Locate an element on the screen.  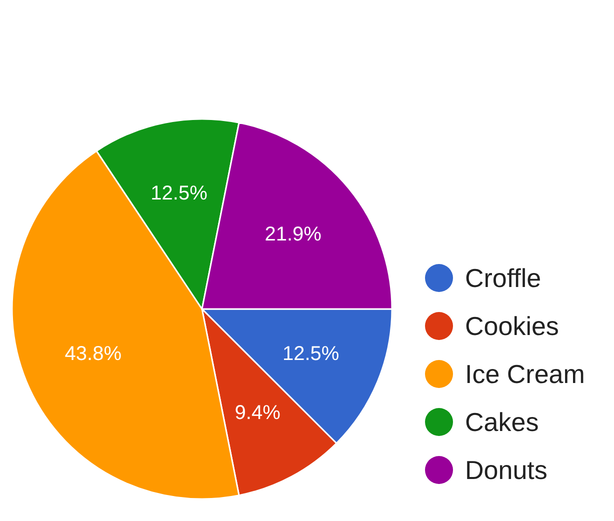
data-label: 43.8% is located at coordinates (93, 354).